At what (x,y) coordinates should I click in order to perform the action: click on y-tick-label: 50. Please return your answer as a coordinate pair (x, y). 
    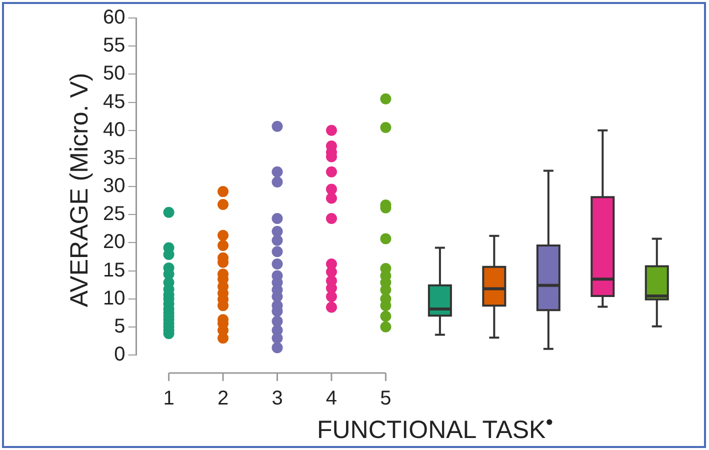
    Looking at the image, I should click on (114, 73).